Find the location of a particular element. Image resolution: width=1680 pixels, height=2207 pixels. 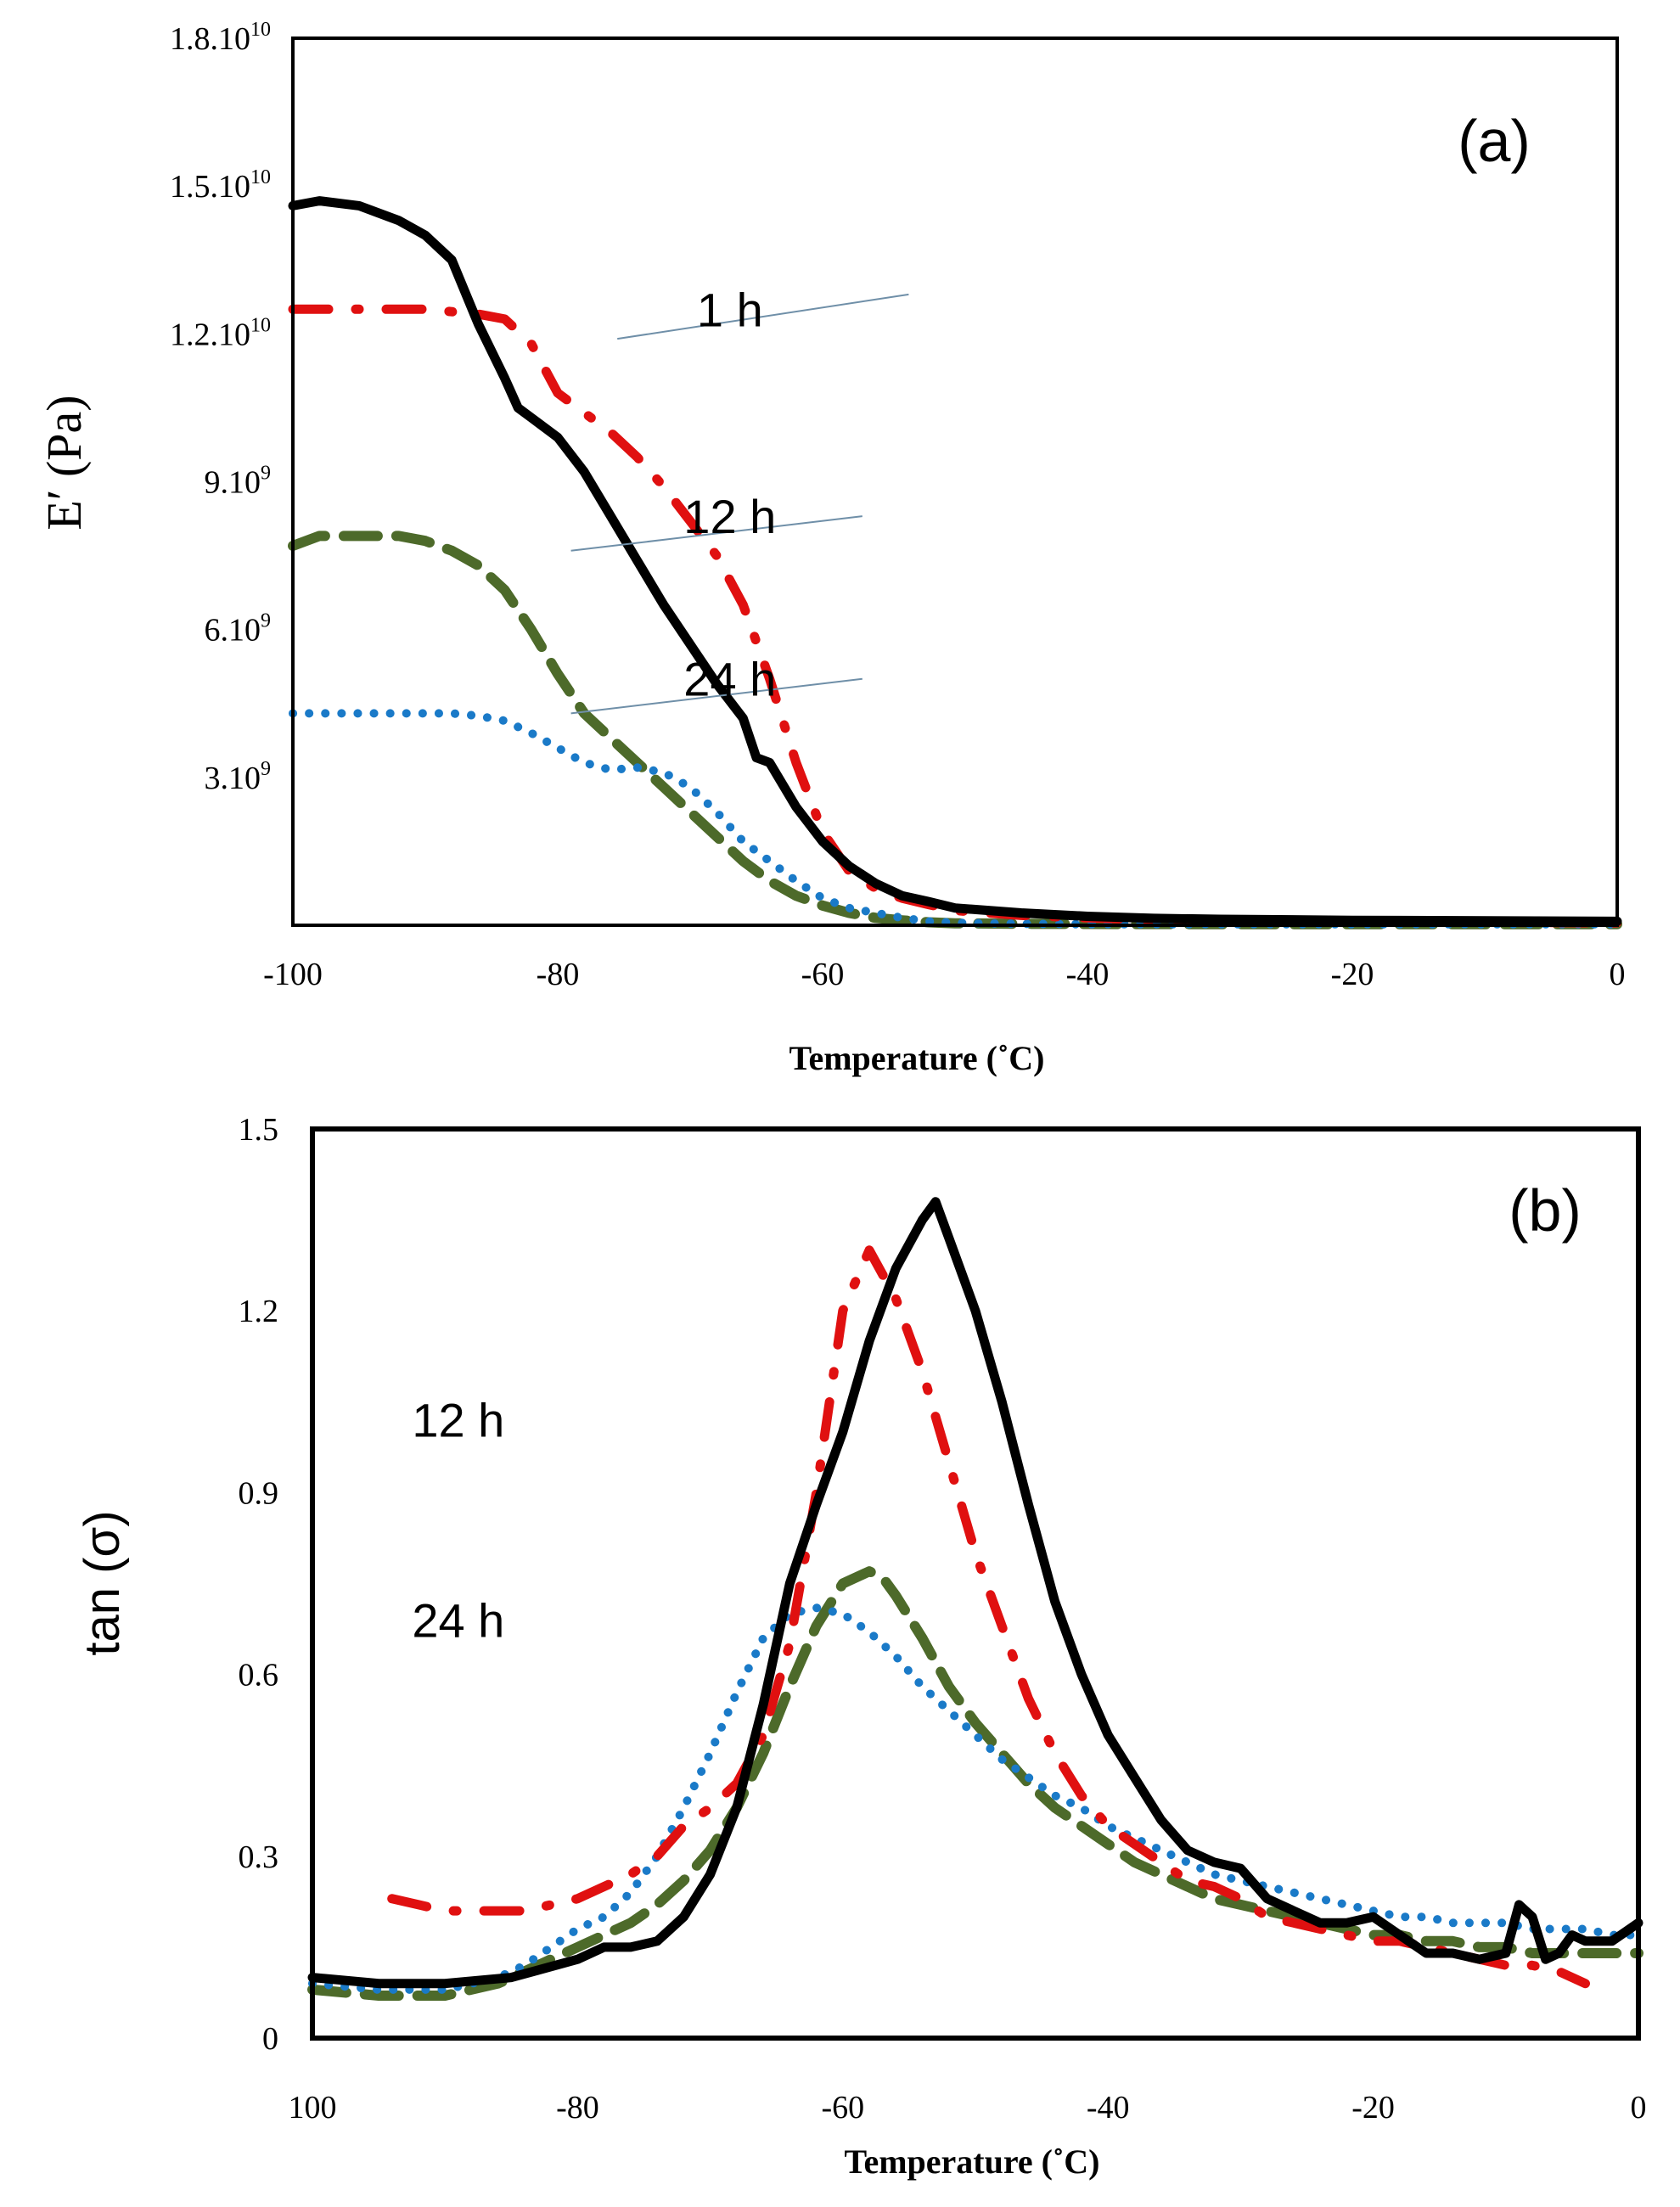

y-tick-label: 1.5 is located at coordinates (259, 1130).